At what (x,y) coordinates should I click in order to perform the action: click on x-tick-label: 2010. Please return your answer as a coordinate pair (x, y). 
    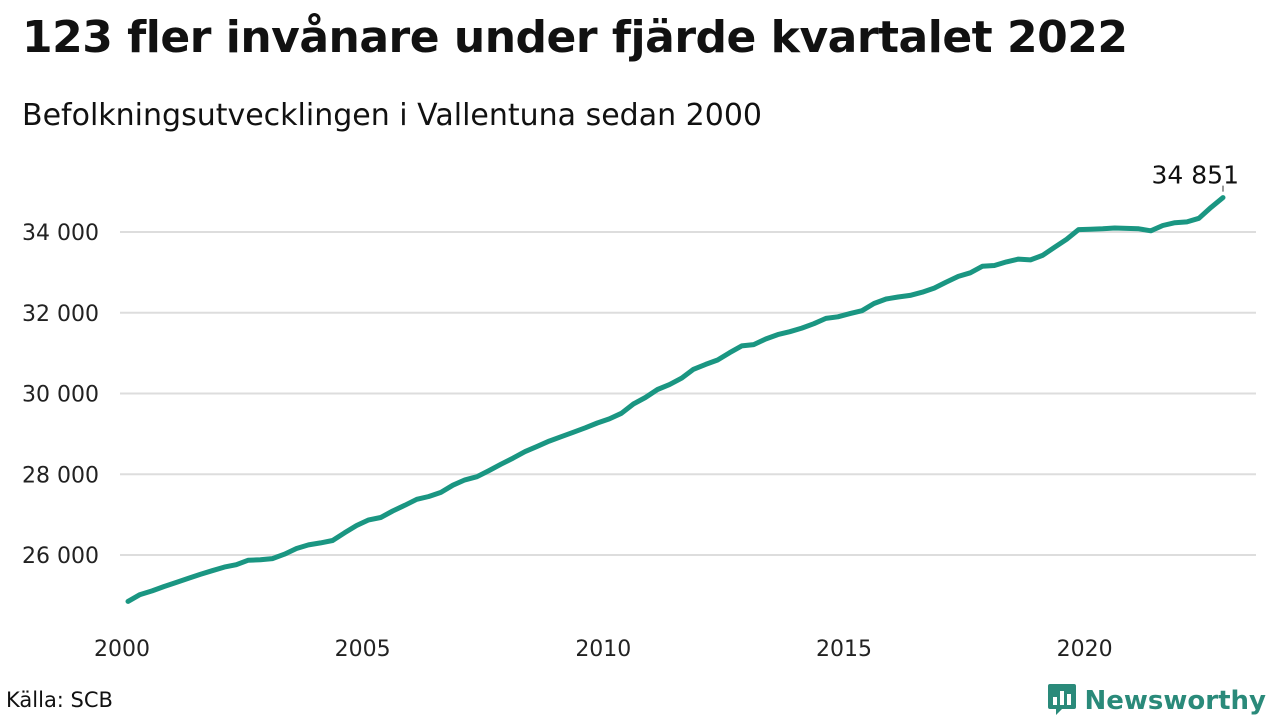
    Looking at the image, I should click on (603, 649).